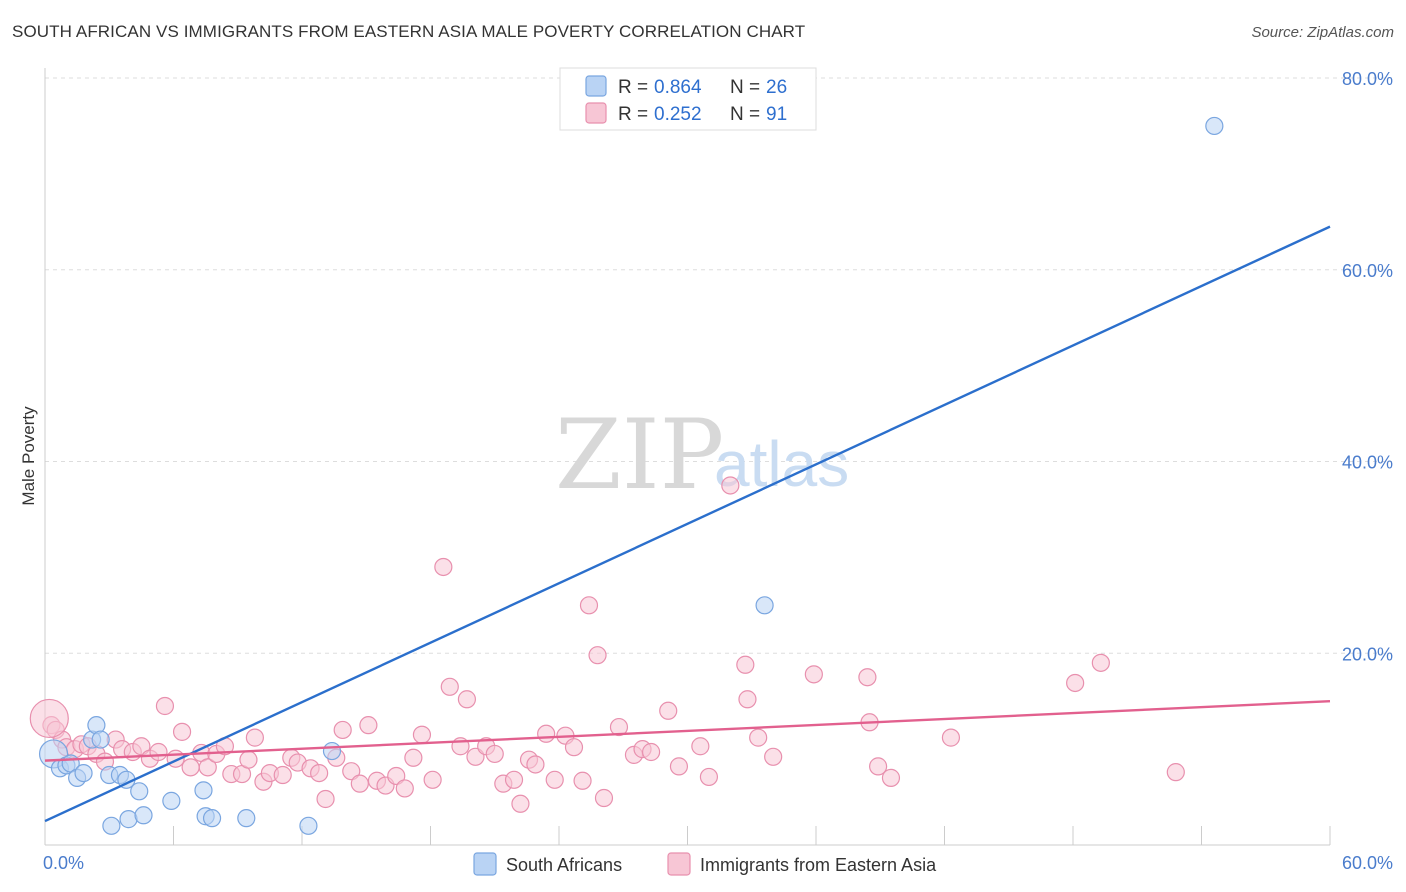 The width and height of the screenshot is (1406, 892). I want to click on legend-r-value-2: 0.252, so click(678, 114).